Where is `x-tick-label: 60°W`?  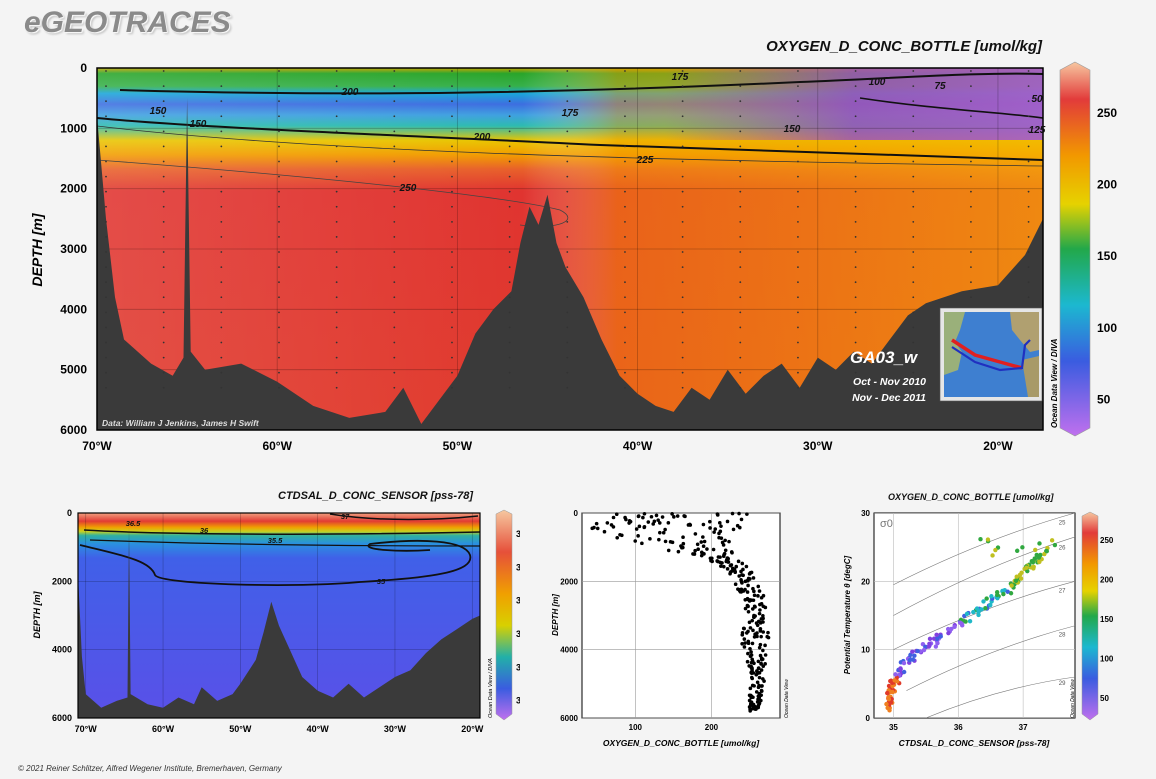
x-tick-label: 60°W is located at coordinates (277, 446).